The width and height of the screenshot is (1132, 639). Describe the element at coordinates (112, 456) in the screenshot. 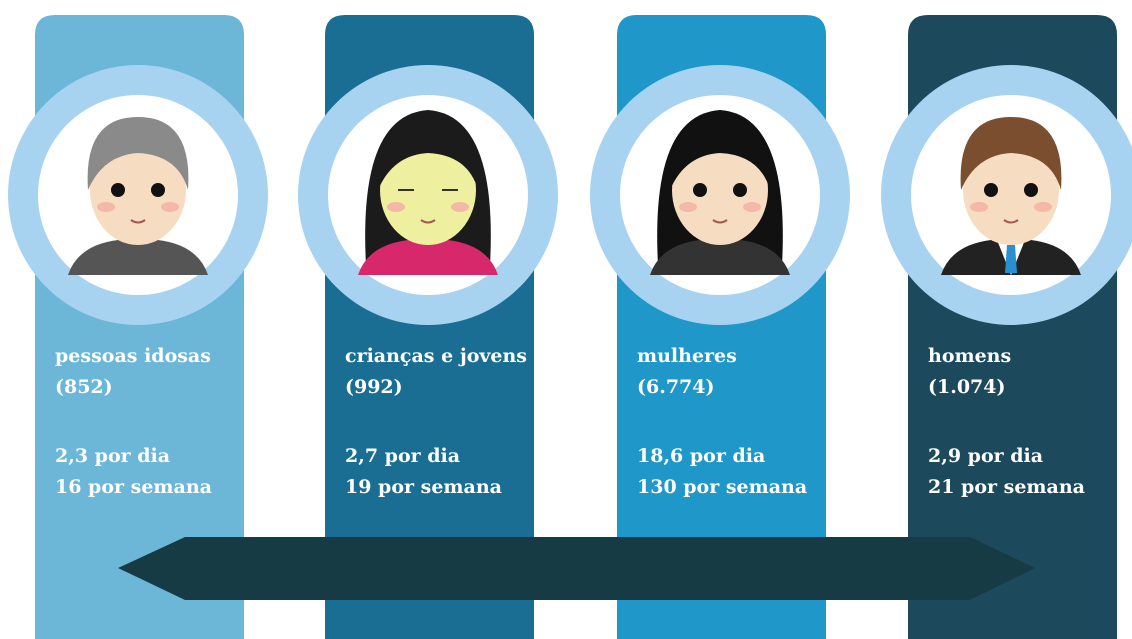

I see `card-per-day: 2,3 por dia` at that location.